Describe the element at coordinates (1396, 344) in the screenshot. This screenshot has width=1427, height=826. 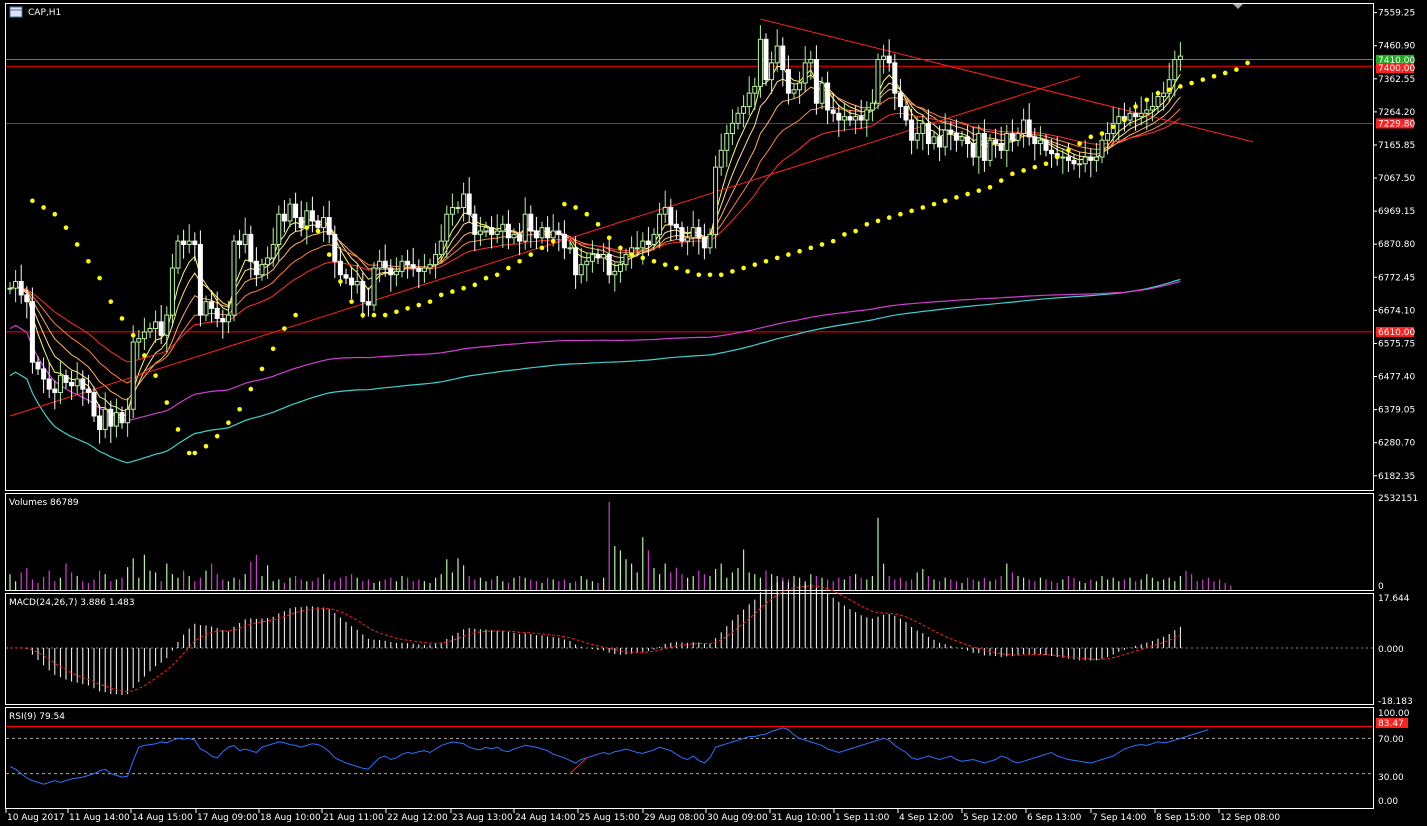
I see `price-label: 6575.75` at that location.